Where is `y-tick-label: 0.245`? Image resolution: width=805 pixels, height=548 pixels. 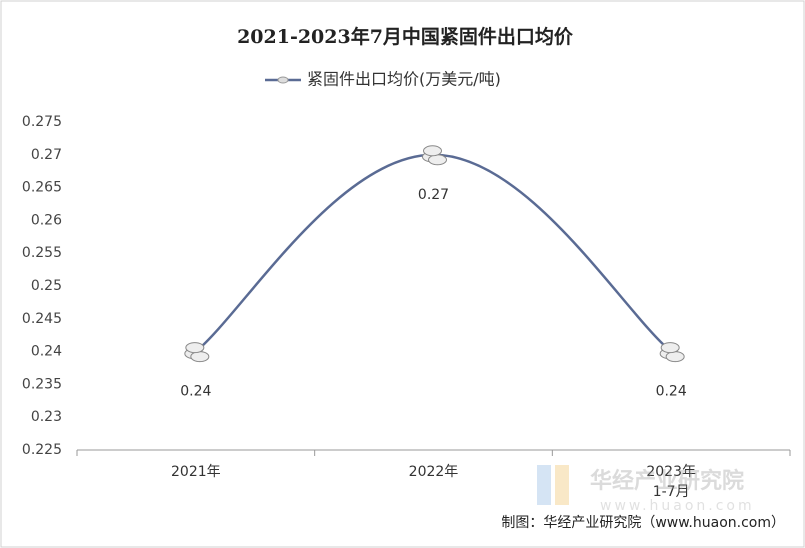 y-tick-label: 0.245 is located at coordinates (42, 319).